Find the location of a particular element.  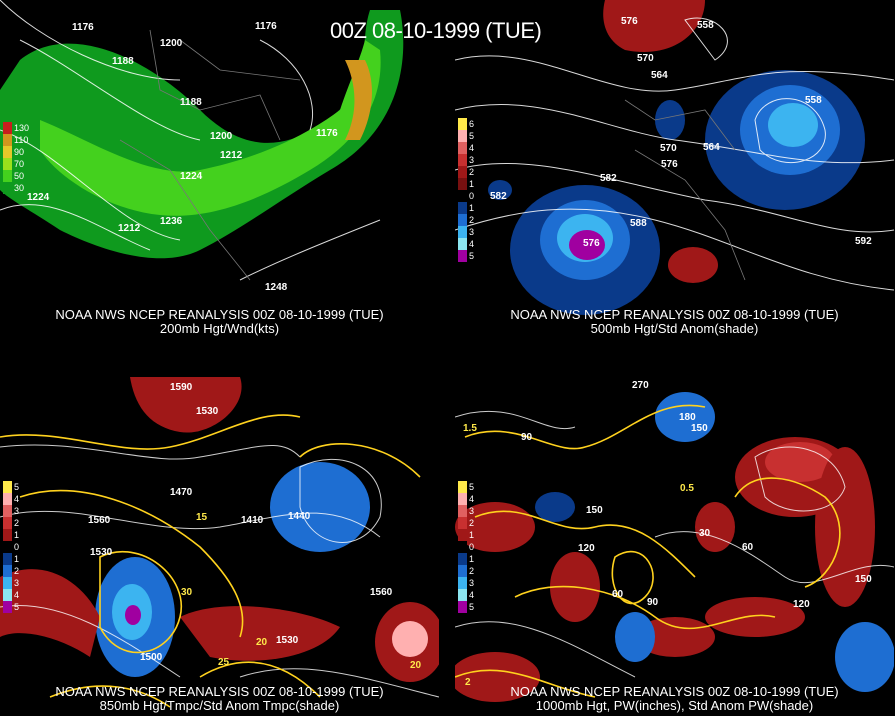

anomaly-legend: 5 4 3 2 1 0 1 2 3 4 5 is located at coordinates (466, 547).